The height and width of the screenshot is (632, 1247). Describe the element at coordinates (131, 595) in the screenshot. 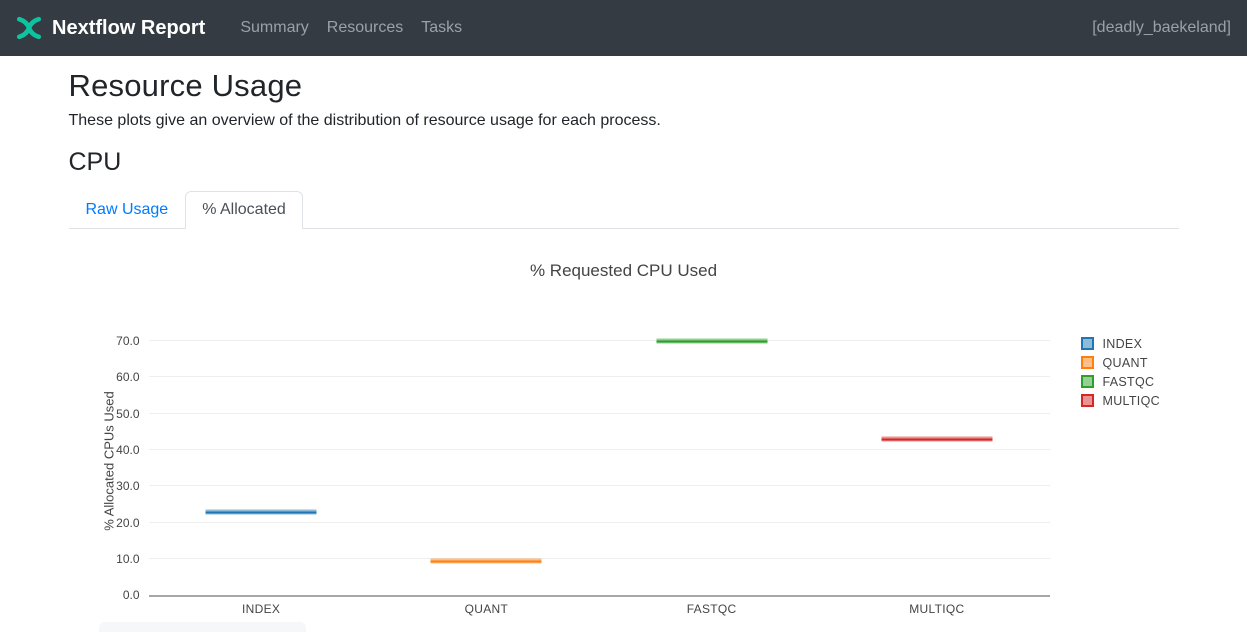

I see `y-tick-label: 0.0` at that location.